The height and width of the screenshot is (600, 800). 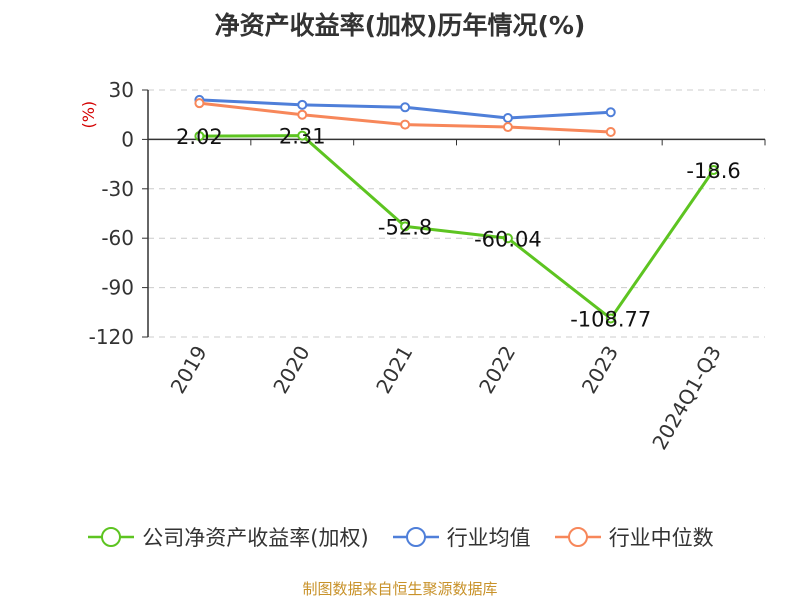 I want to click on data-label: -108.77, so click(x=610, y=320).